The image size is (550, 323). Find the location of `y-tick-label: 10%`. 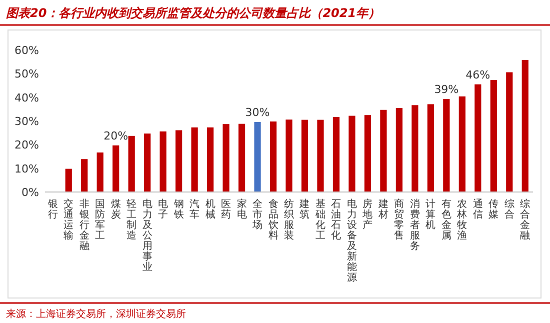

y-tick-label: 10% is located at coordinates (26, 169).